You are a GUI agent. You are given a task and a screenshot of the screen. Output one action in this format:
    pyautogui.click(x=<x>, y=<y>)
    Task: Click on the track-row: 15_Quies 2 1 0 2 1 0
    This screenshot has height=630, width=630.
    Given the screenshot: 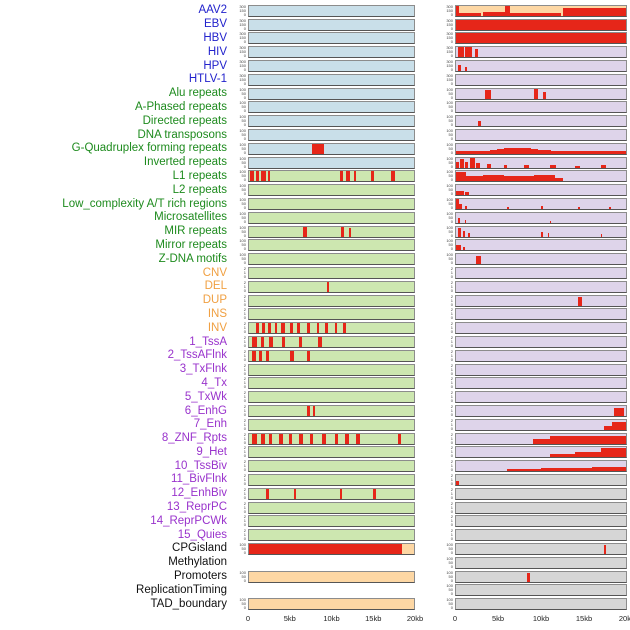 What is the action you would take?
    pyautogui.click(x=315, y=535)
    